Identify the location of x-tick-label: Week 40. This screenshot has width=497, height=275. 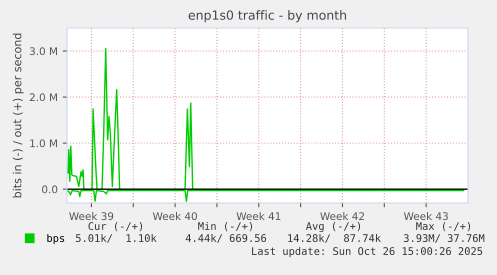
(174, 216).